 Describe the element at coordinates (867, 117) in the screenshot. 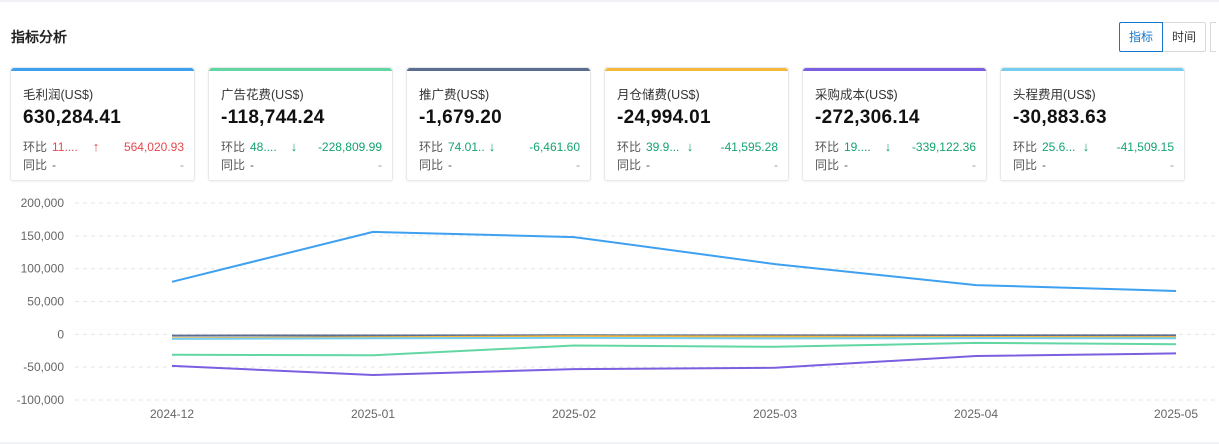

I see `card-value: -272,306.14` at that location.